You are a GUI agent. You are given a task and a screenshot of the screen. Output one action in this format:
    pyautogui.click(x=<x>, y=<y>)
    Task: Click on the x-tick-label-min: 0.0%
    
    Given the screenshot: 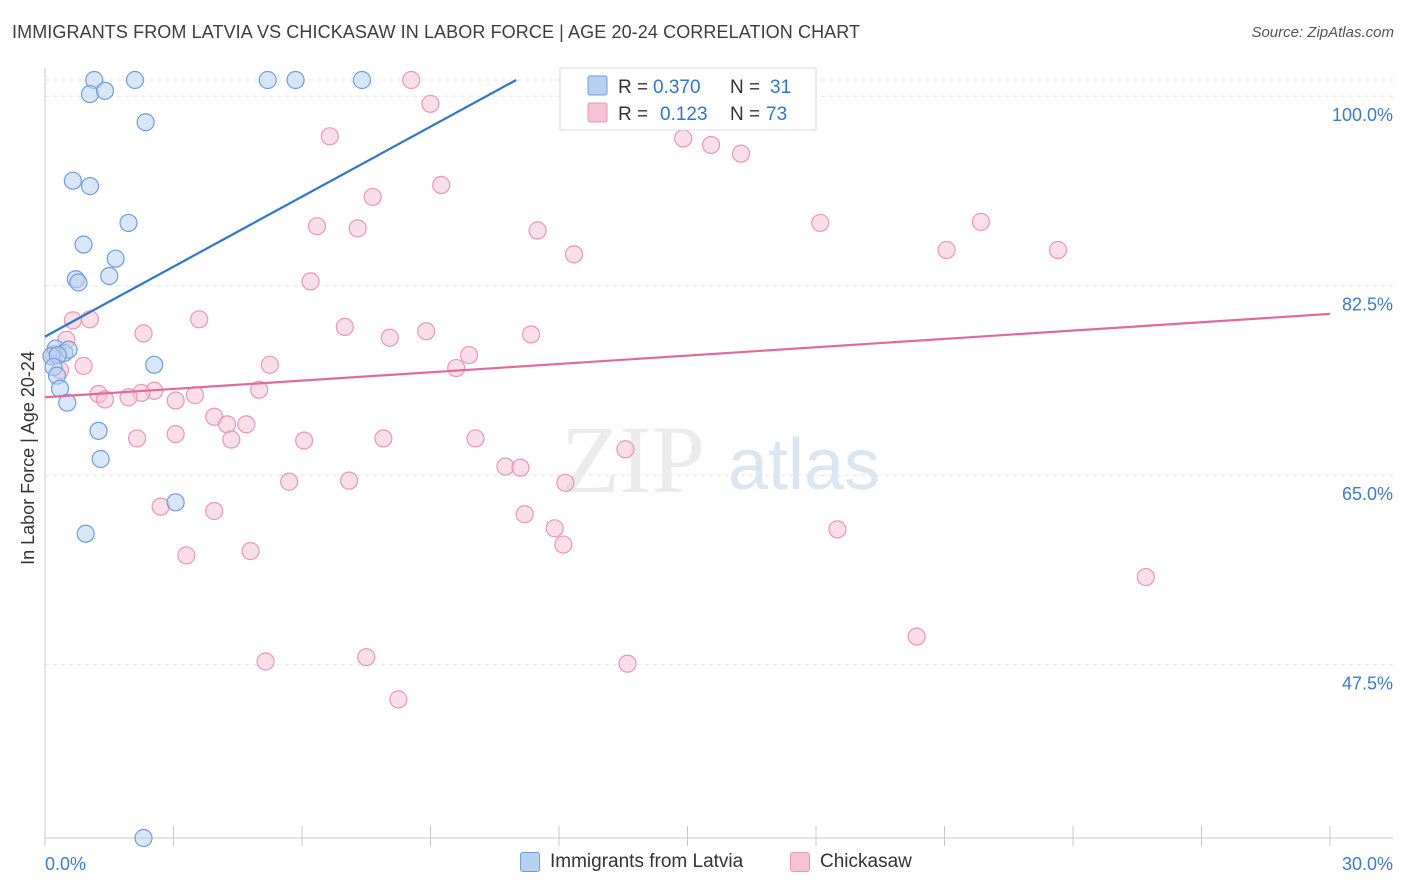 What is the action you would take?
    pyautogui.click(x=65, y=864)
    